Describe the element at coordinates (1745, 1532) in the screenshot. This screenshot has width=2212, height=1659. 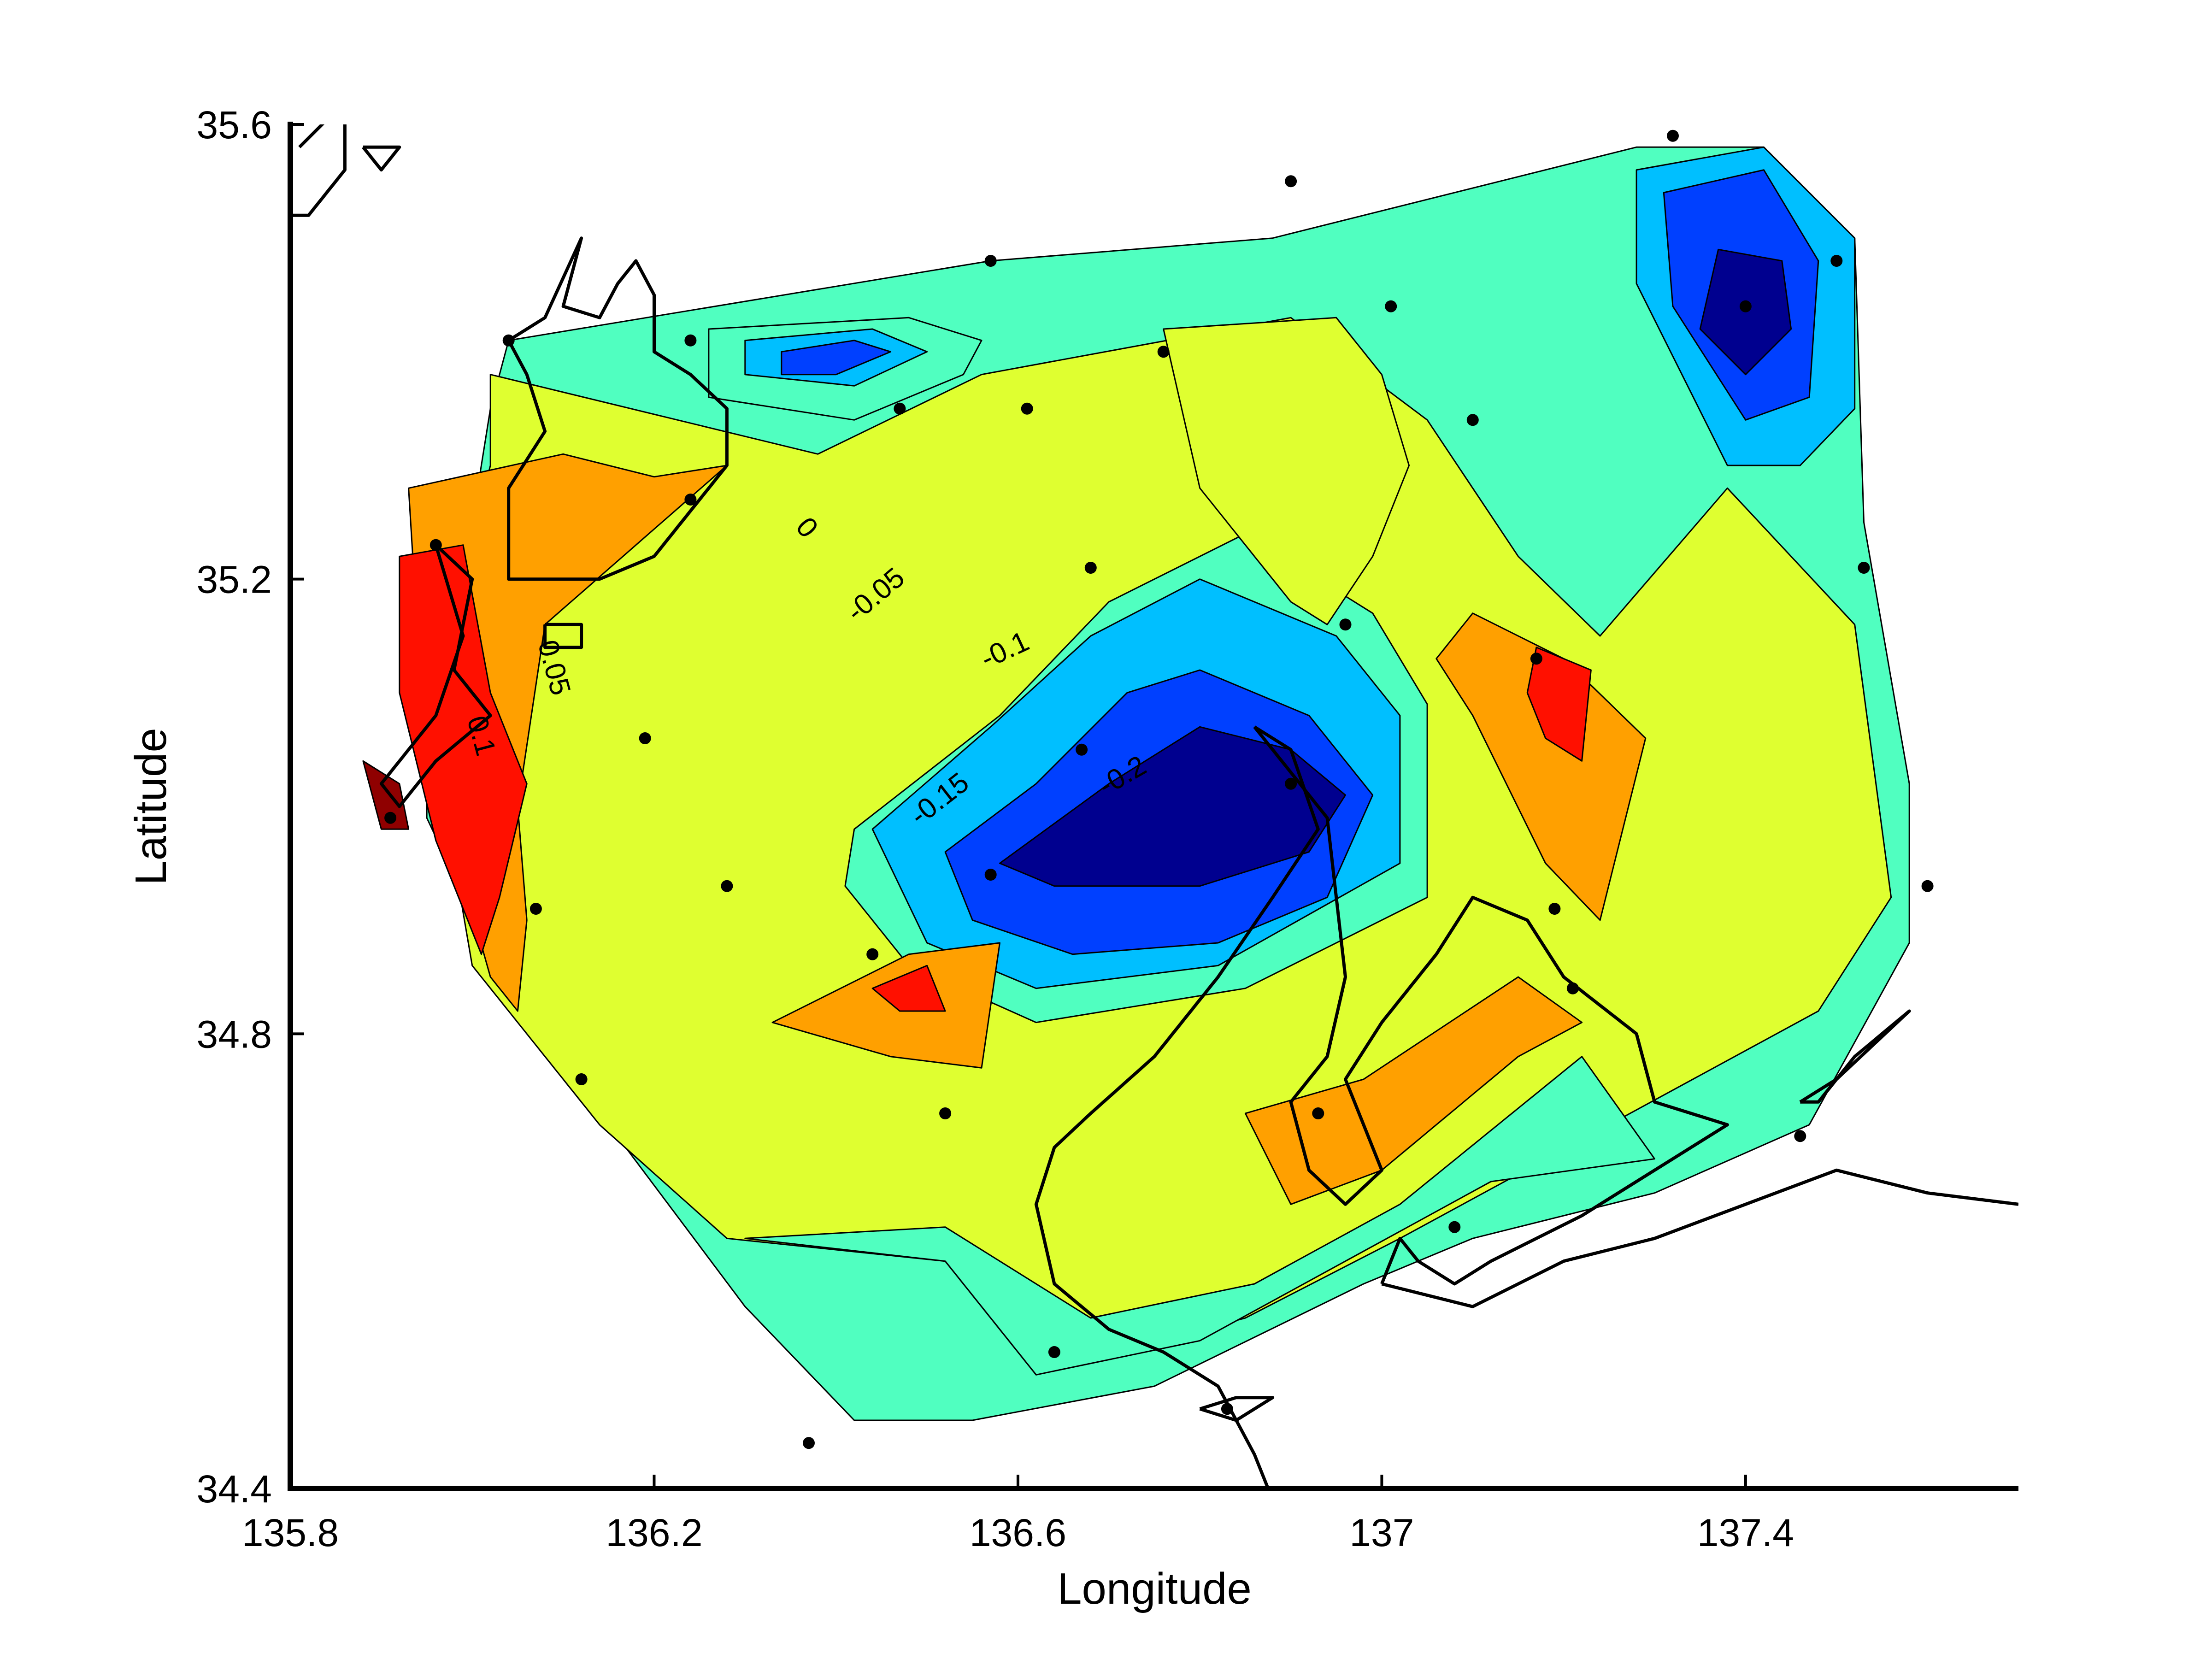
I see `x-tick-label-4: 137.4` at that location.